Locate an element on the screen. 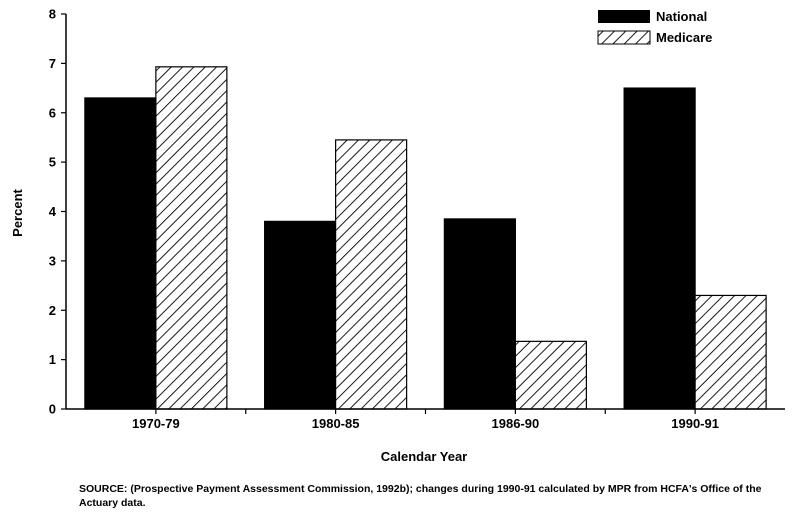  x-tick-label: 1970-79 is located at coordinates (156, 423).